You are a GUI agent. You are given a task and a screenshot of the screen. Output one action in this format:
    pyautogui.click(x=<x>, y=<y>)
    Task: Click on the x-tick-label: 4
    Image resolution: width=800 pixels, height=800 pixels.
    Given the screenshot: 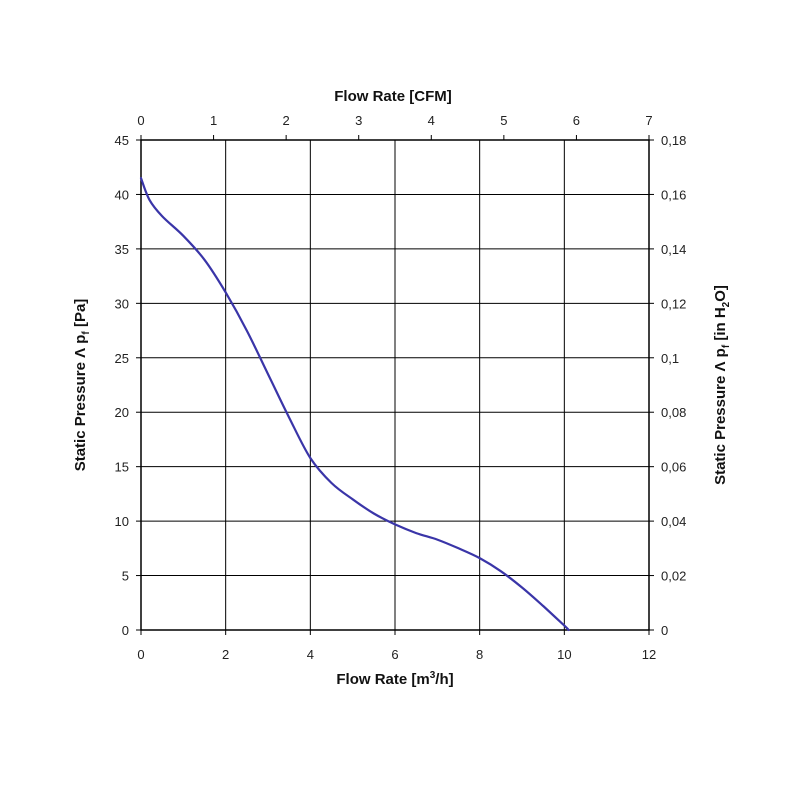 What is the action you would take?
    pyautogui.click(x=310, y=654)
    